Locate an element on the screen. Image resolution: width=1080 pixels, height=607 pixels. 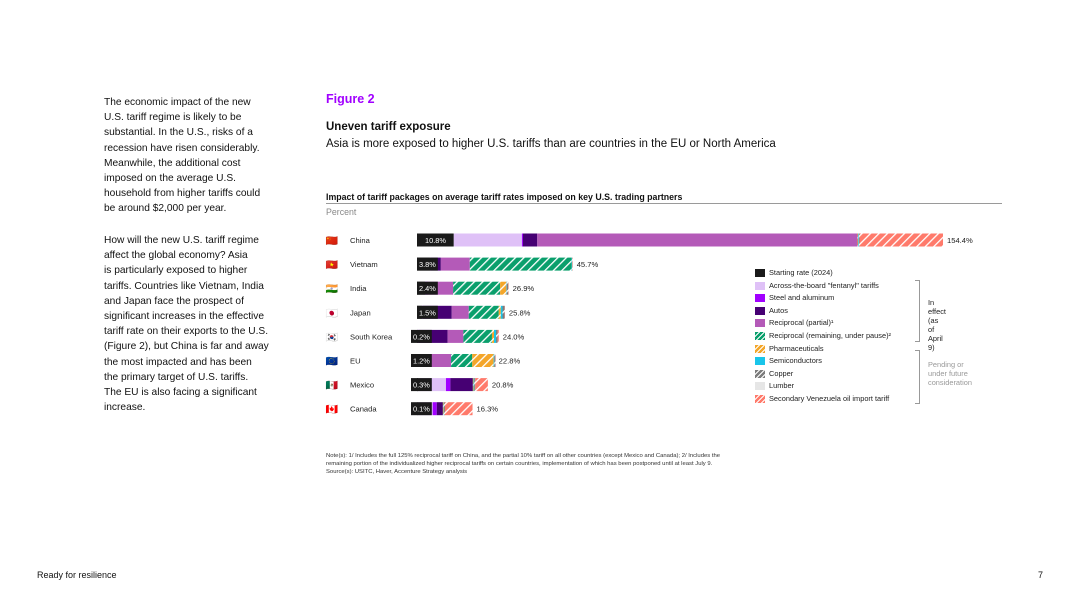
body-paragraph-line: and Japan face the prospect of is located at coordinates (174, 301).